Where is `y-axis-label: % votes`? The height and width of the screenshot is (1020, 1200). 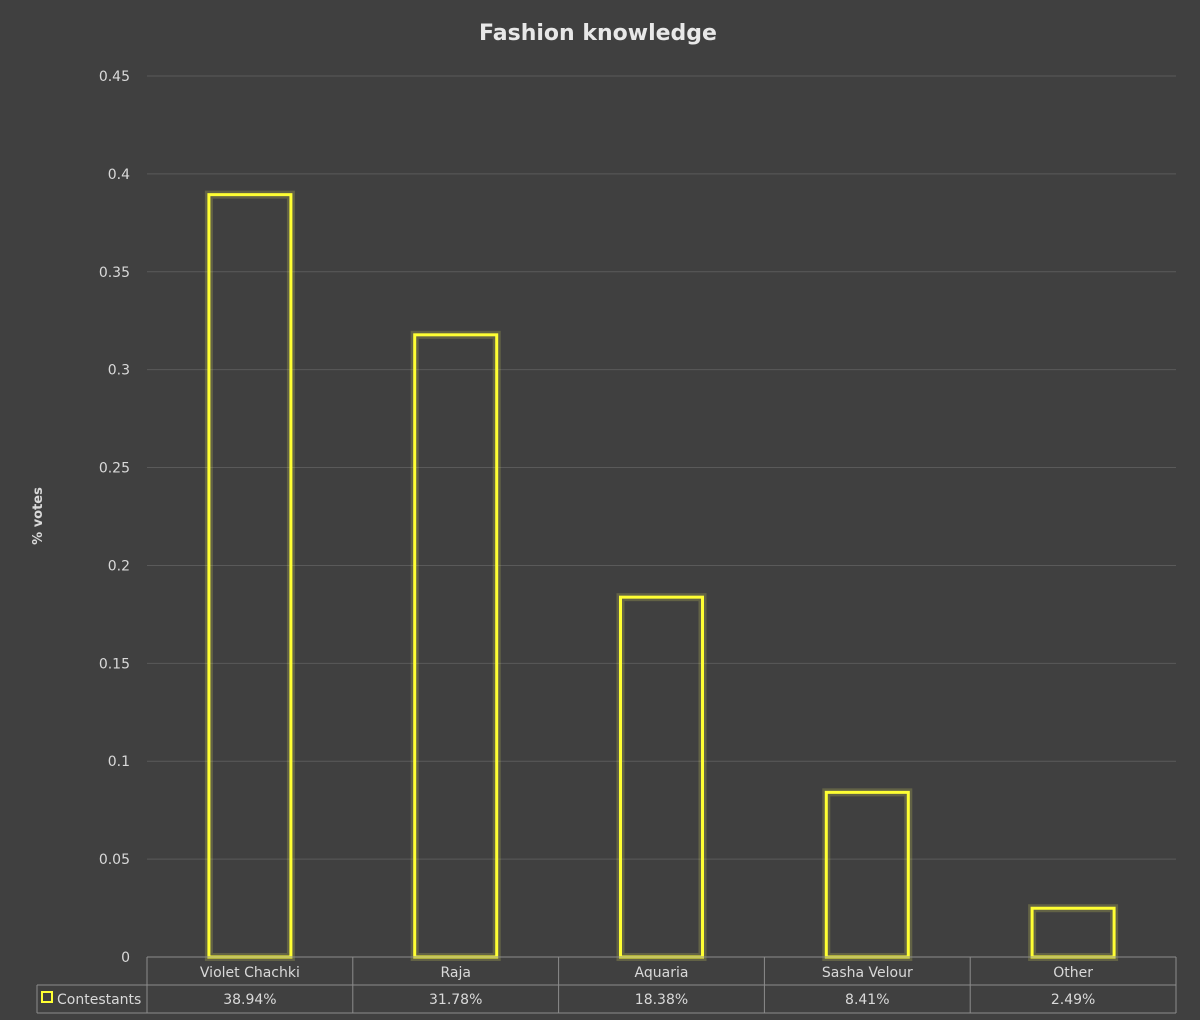 y-axis-label: % votes is located at coordinates (38, 516).